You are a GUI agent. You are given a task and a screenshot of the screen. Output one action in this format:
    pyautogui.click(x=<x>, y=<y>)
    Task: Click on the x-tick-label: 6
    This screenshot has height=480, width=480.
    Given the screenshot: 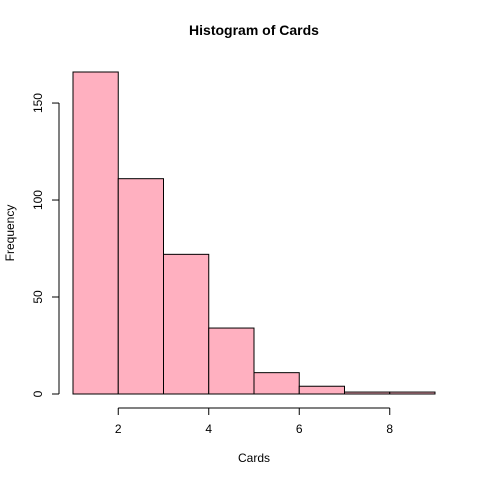 What is the action you would take?
    pyautogui.click(x=299, y=429)
    